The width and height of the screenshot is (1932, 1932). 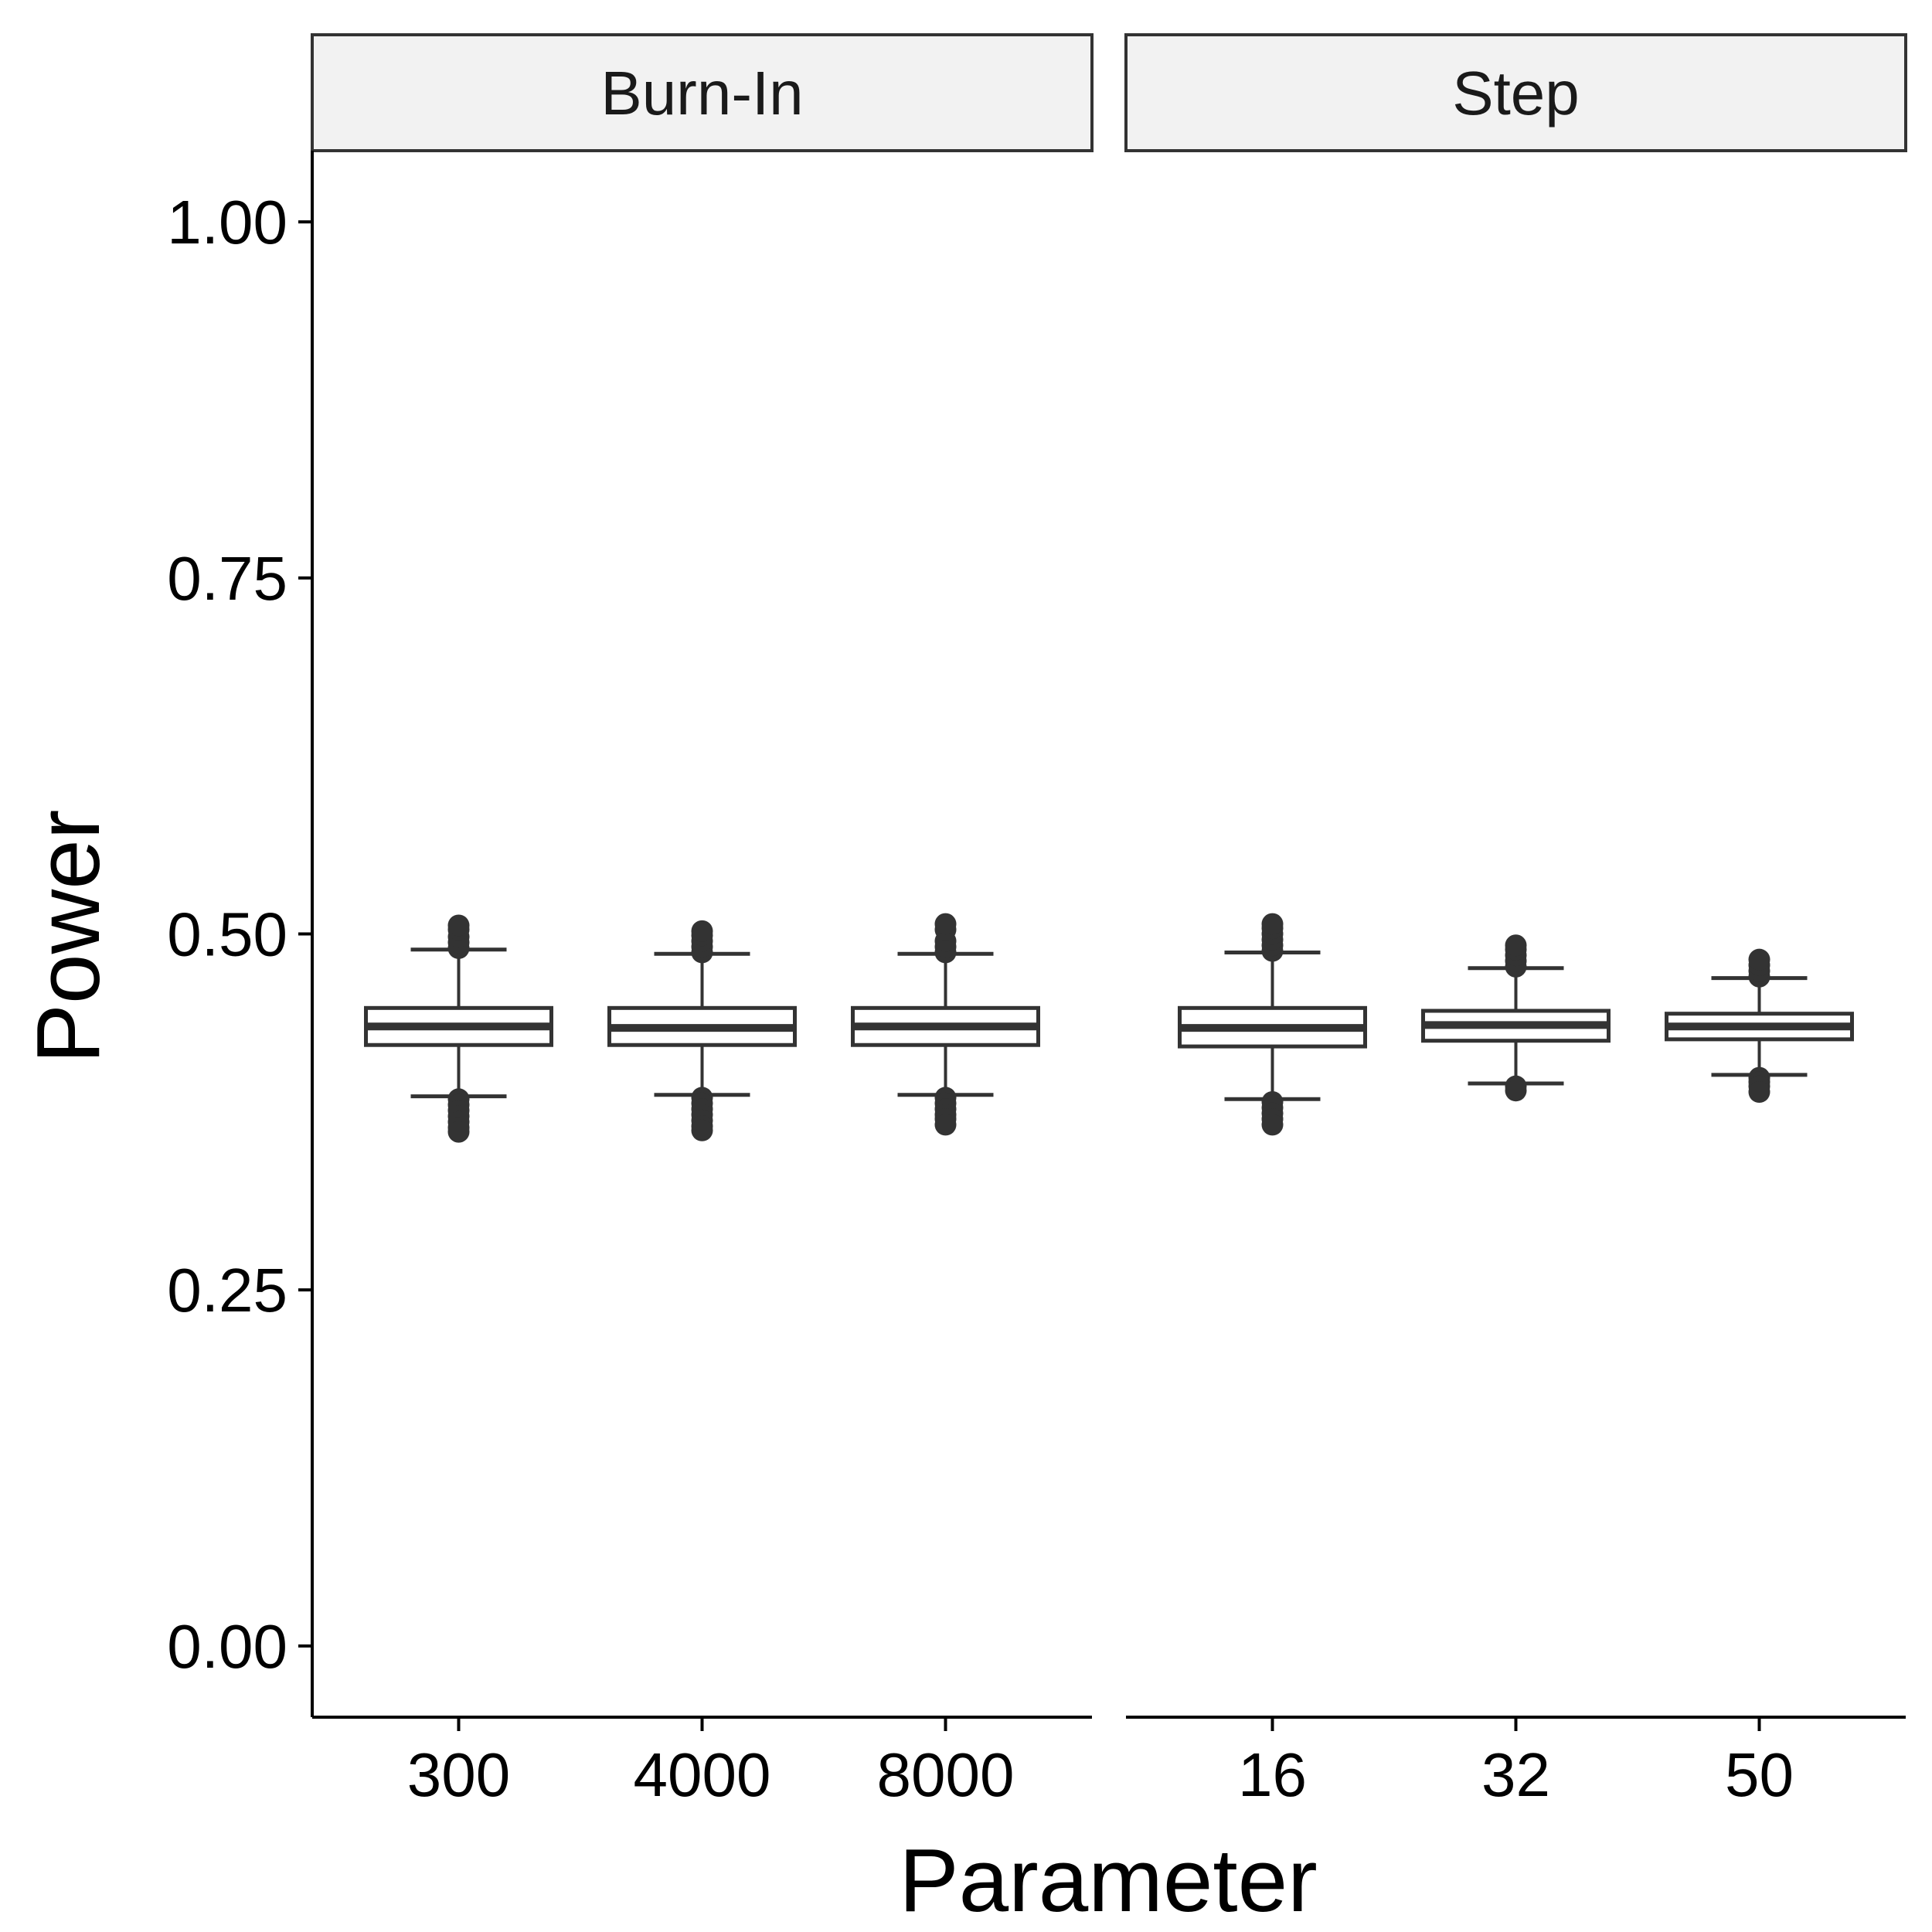 I want to click on y-axis: 0.00 0.25 0.50 0.75 1.00, so click(x=241, y=934).